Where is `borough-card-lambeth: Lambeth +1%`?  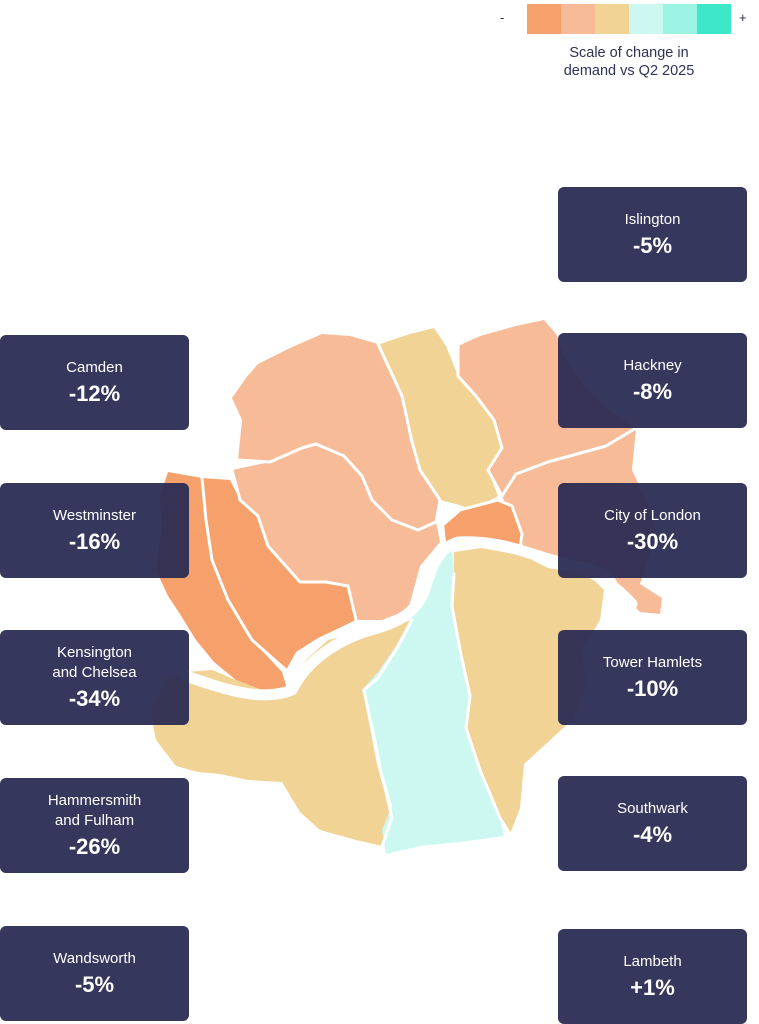 borough-card-lambeth: Lambeth +1% is located at coordinates (652, 976).